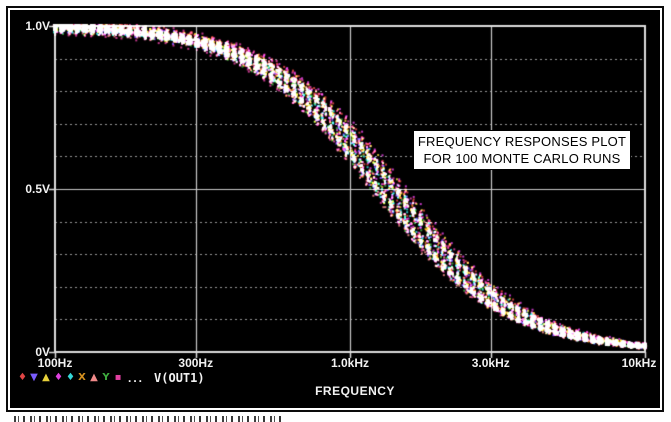 The width and height of the screenshot is (671, 422). Describe the element at coordinates (490, 363) in the screenshot. I see `x-tick-label-3khz: 3.0kHz` at that location.